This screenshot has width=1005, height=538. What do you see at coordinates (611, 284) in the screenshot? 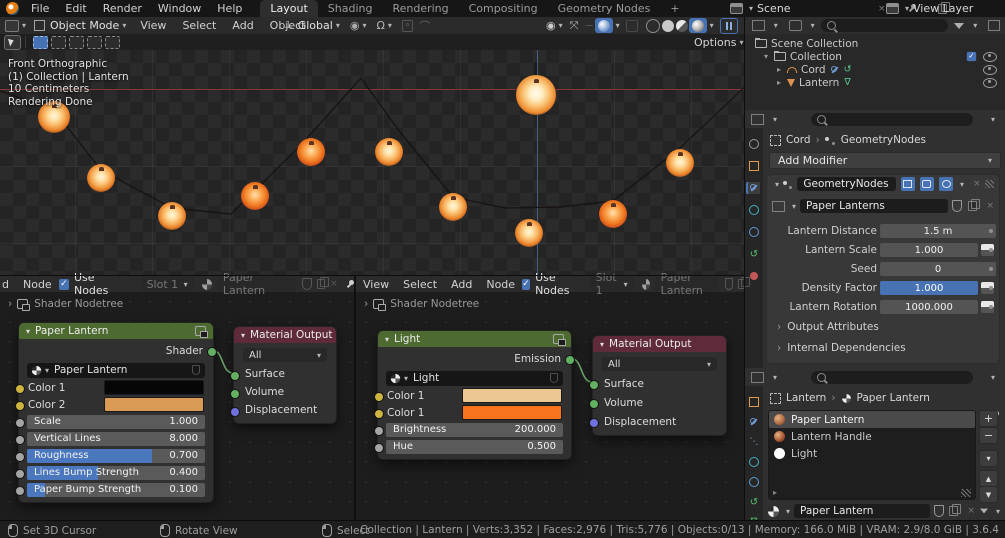
I see `slot-dropdown: Slot 1 ▾` at bounding box center [611, 284].